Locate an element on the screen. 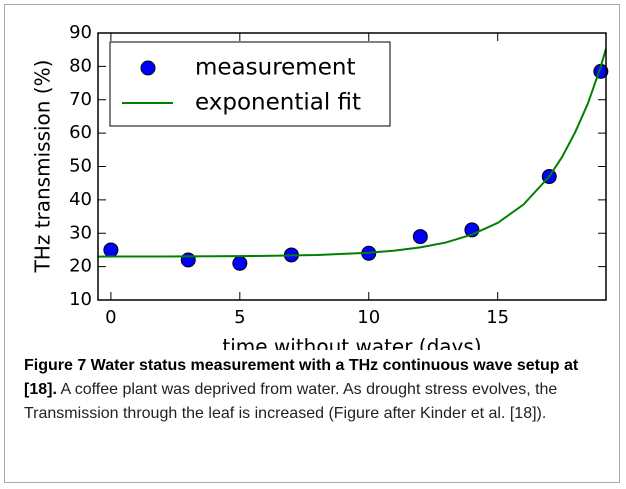  x-tick-label: 10 is located at coordinates (368, 317).